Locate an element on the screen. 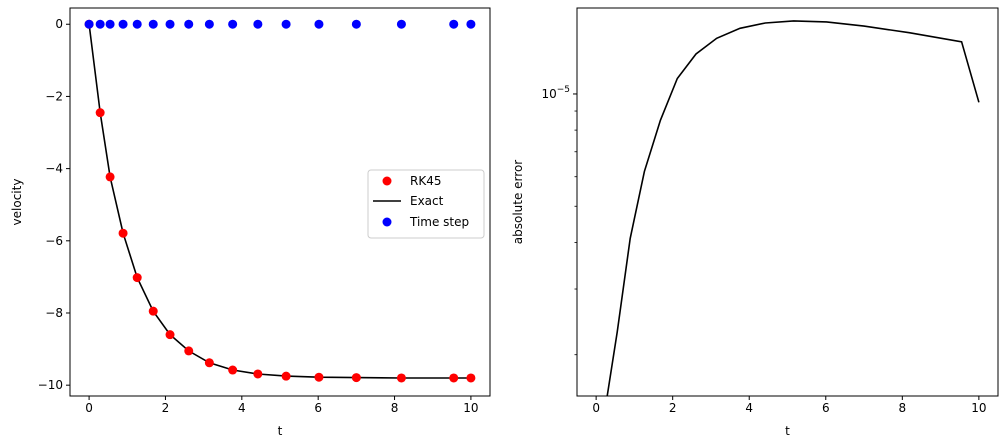  y-tick-label: −8 is located at coordinates (54, 313).